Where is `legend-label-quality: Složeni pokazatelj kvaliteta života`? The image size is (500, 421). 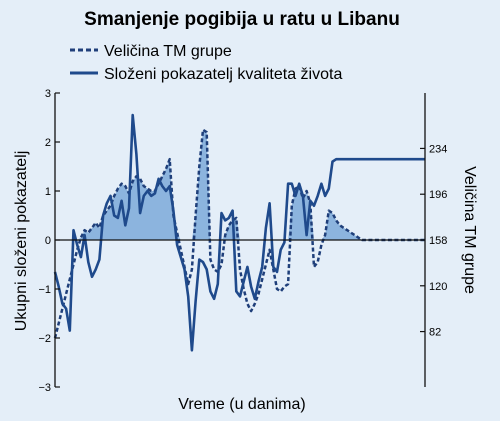
legend-label-quality: Složeni pokazatelj kvaliteta života is located at coordinates (223, 74).